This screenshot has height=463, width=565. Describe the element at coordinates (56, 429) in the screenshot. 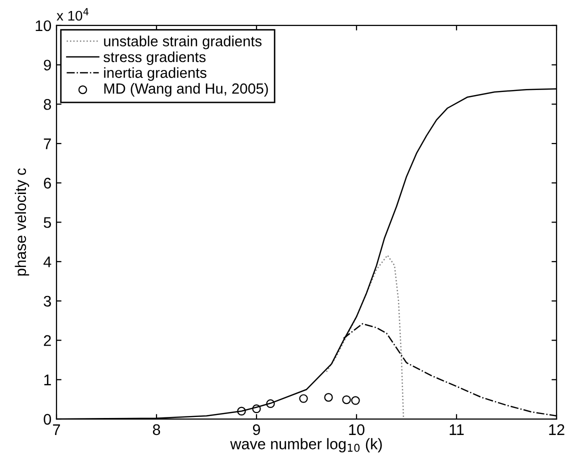

I see `x-tick-label: 7` at that location.